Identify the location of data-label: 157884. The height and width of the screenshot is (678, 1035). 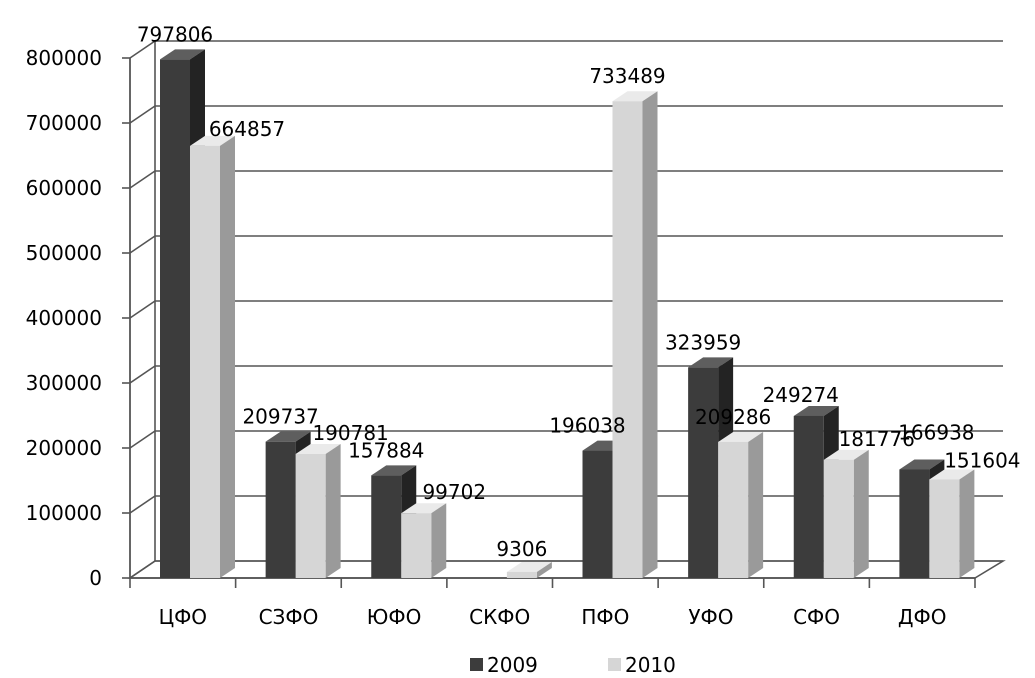
(386, 450).